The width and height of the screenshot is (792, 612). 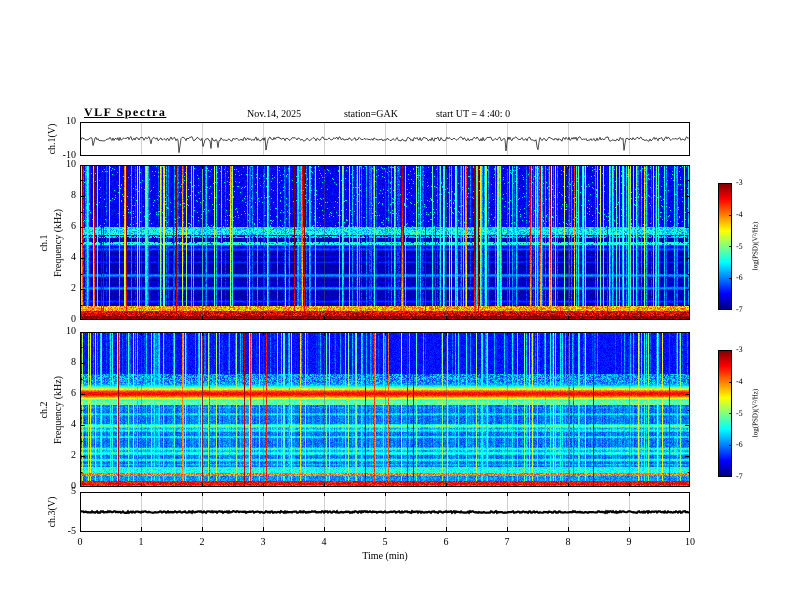 What do you see at coordinates (71, 531) in the screenshot?
I see `ch3-wave-ymin-label: -5` at bounding box center [71, 531].